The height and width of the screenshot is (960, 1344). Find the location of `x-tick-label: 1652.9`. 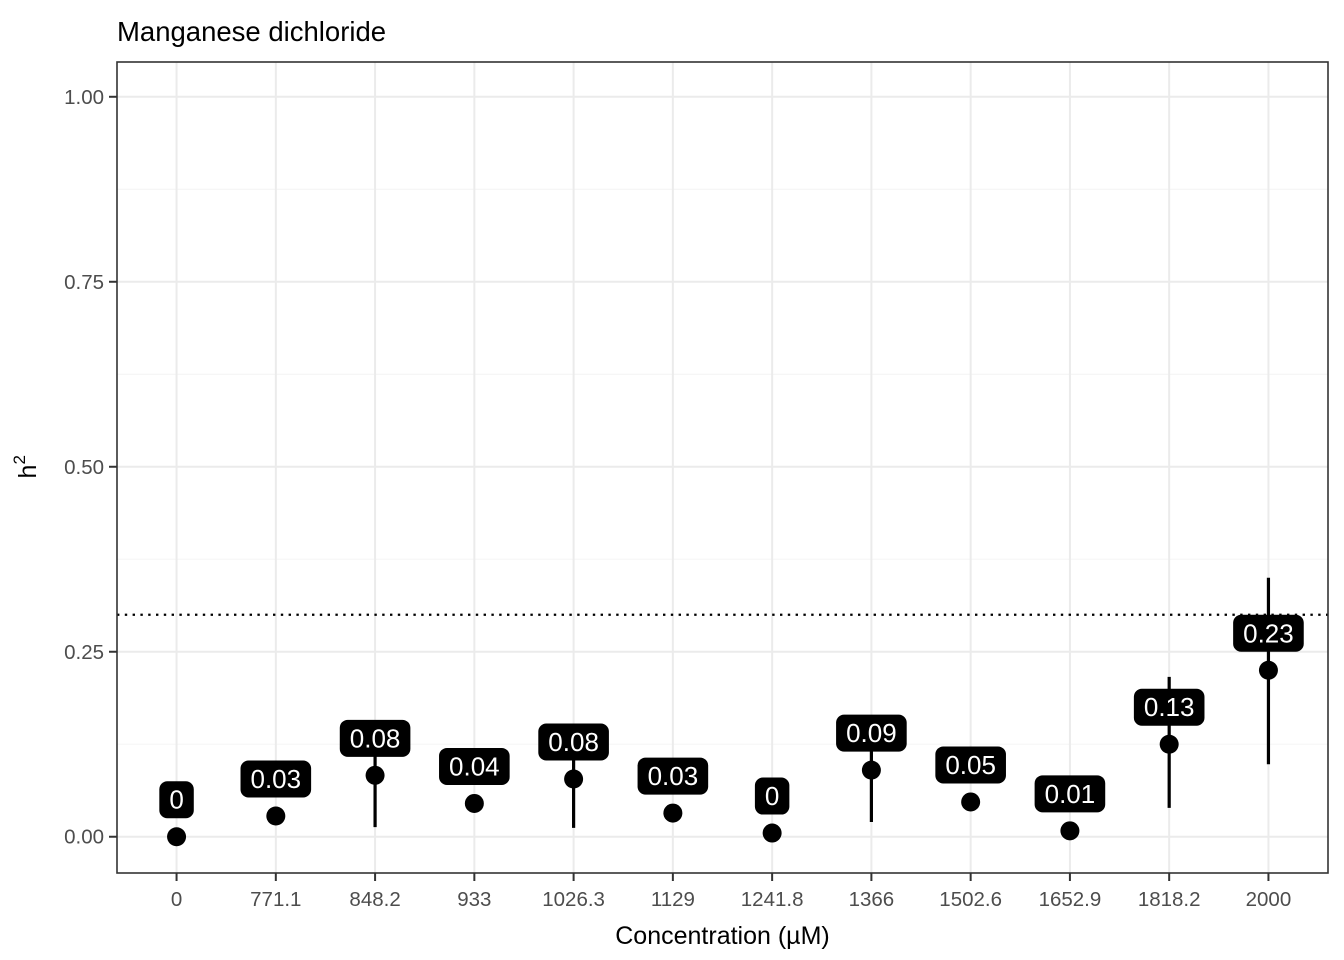

x-tick-label: 1652.9 is located at coordinates (1070, 899).